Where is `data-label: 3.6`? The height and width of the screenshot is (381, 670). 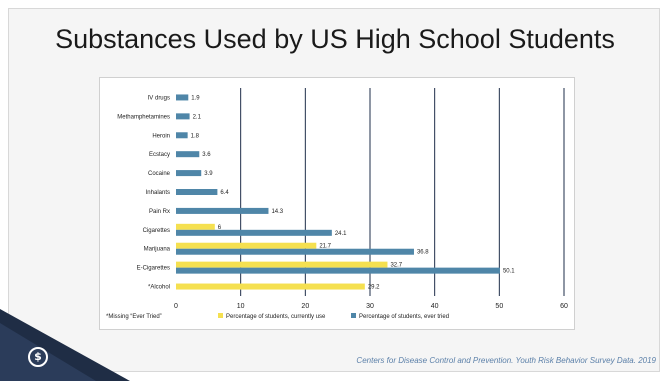 data-label: 3.6 is located at coordinates (206, 155).